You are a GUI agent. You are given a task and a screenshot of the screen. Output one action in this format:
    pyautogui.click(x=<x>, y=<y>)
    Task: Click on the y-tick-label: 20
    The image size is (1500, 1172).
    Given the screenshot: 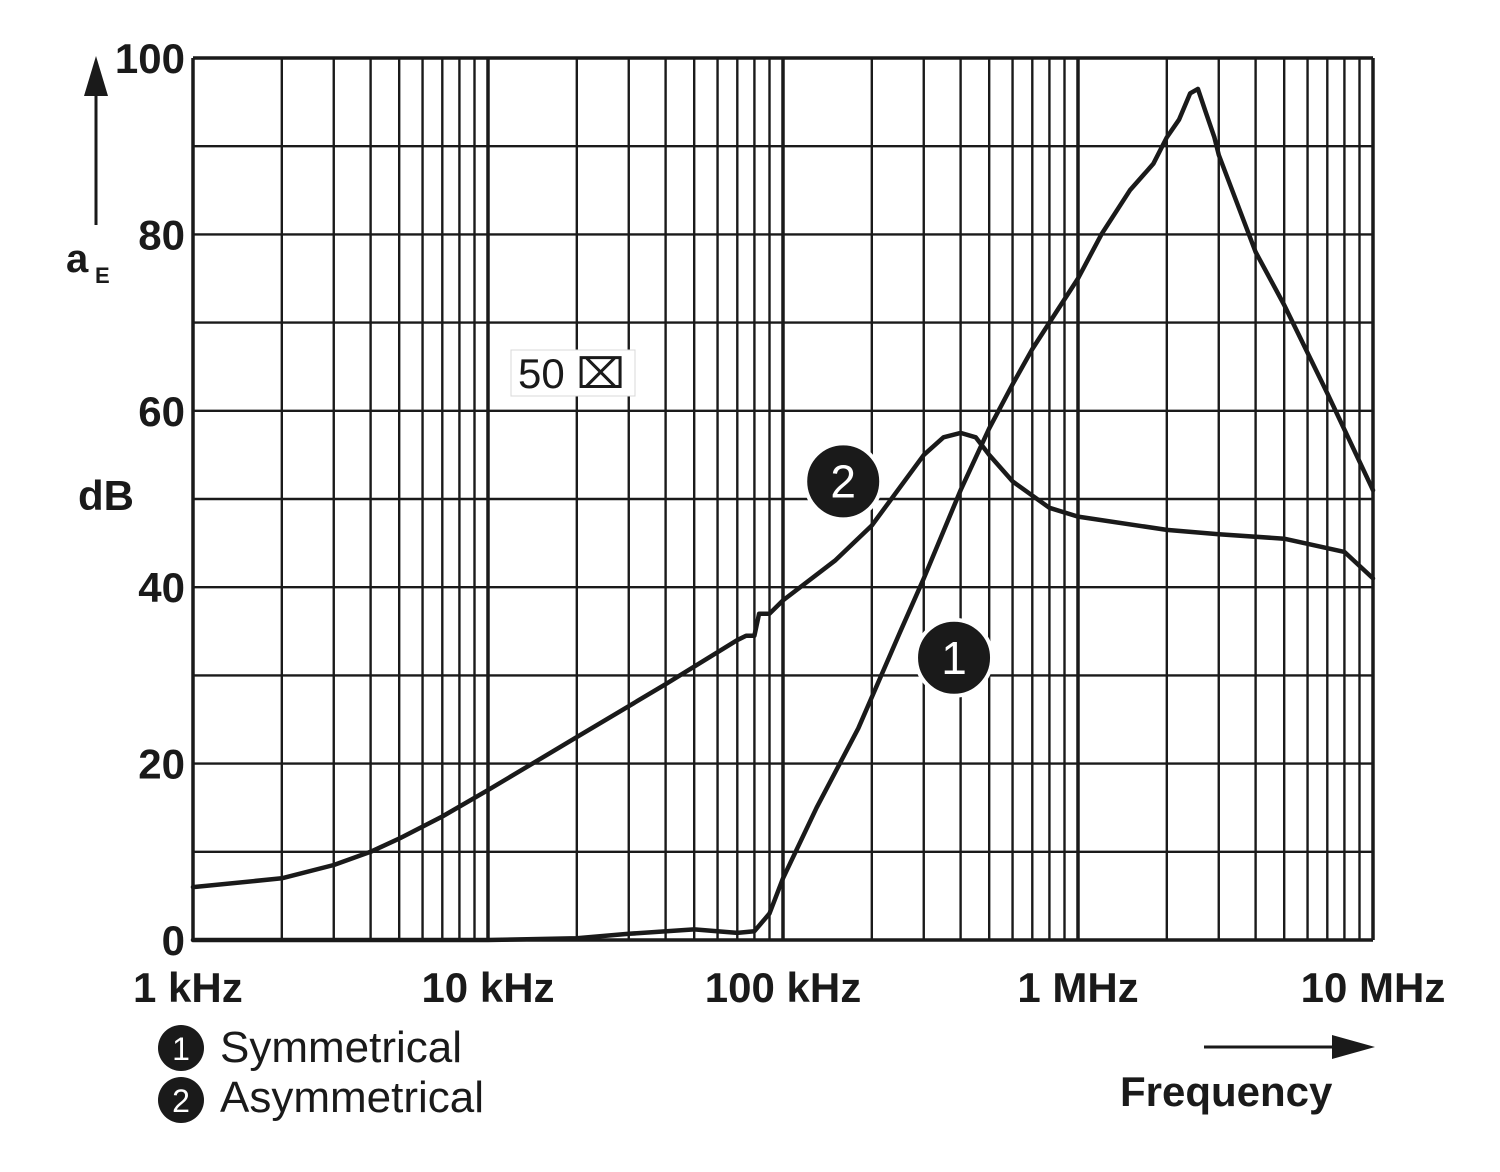 What is the action you would take?
    pyautogui.click(x=161, y=764)
    